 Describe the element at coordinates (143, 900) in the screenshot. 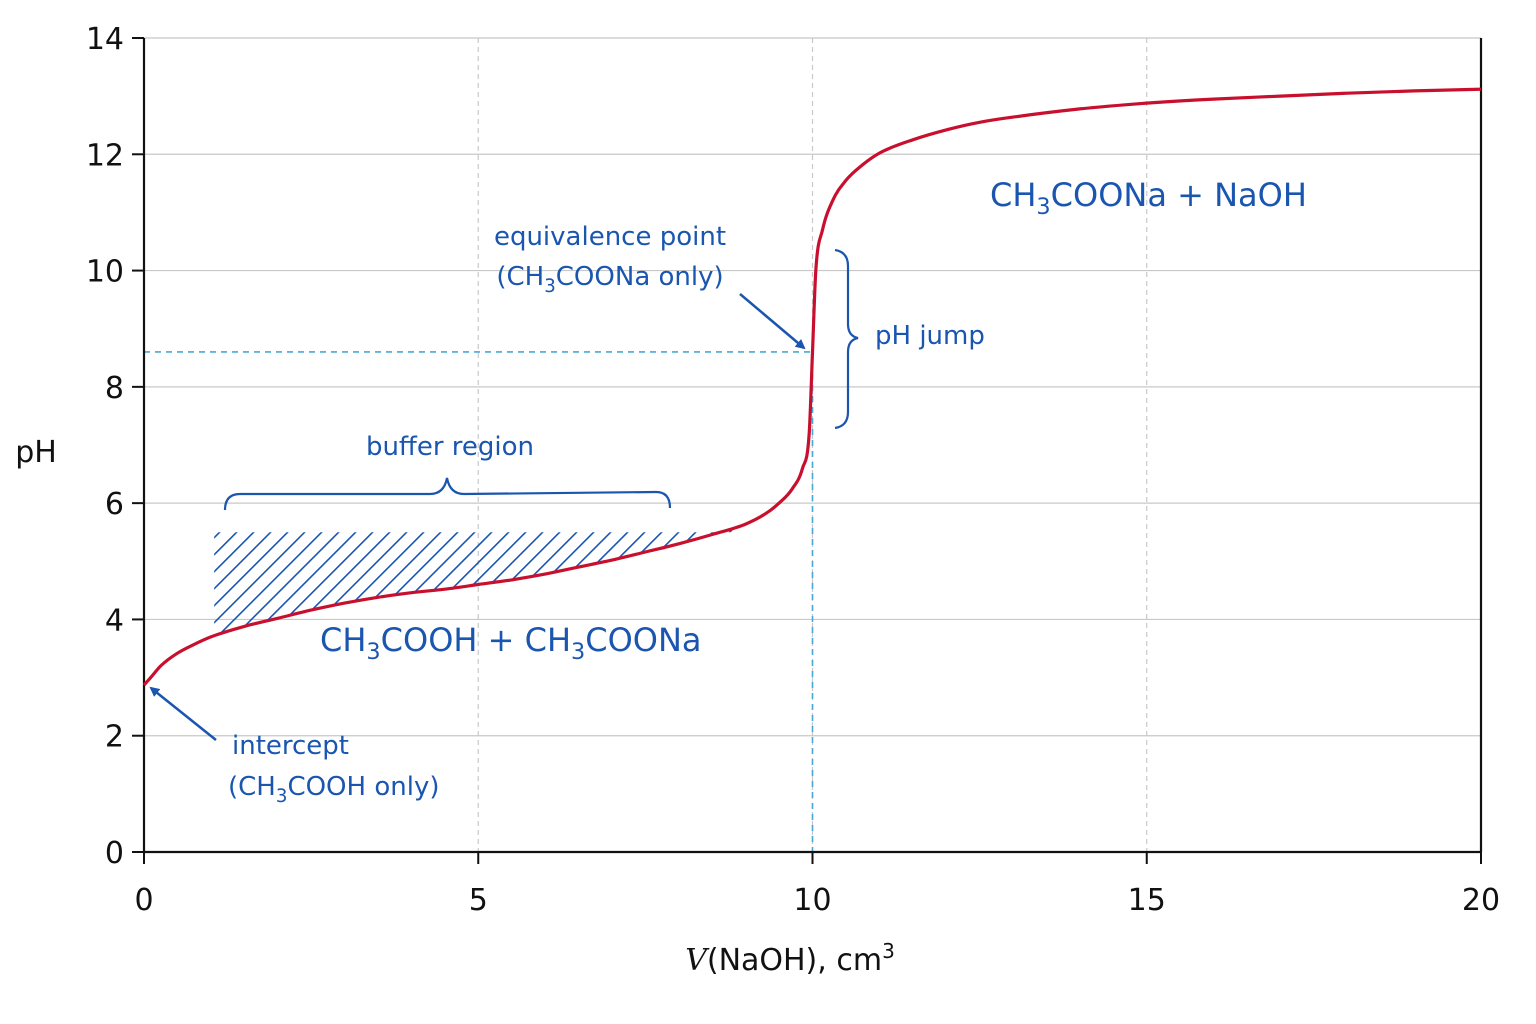

I see `x-tick-label: 0` at that location.